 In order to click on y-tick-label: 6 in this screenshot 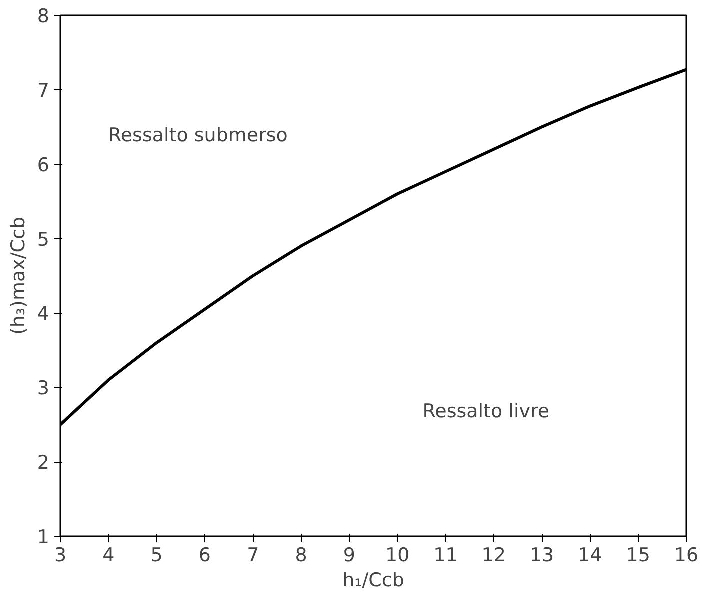, I will do `click(43, 165)`.